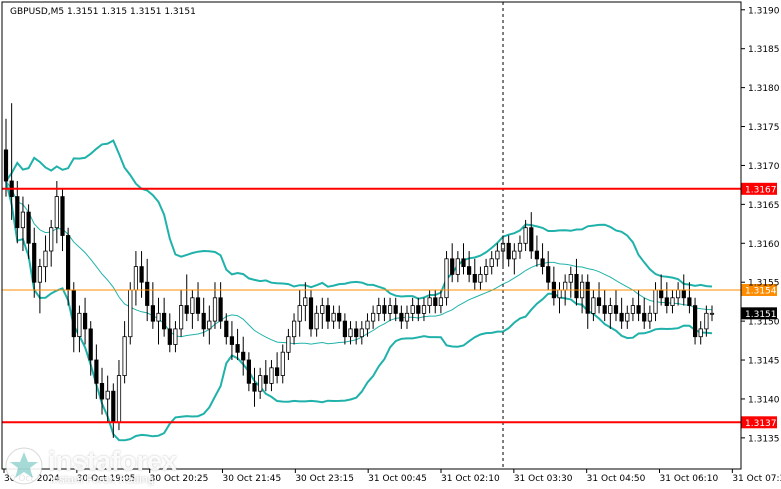  What do you see at coordinates (113, 461) in the screenshot?
I see `watermark-brand: instaforex` at bounding box center [113, 461].